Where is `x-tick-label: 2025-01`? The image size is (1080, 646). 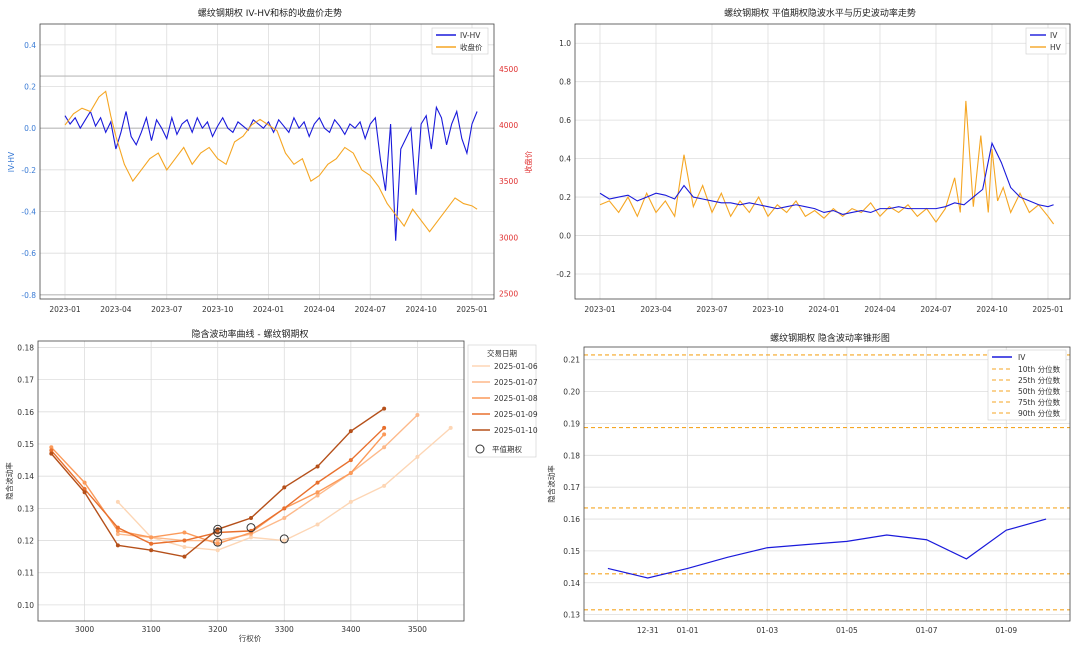 x-tick-label: 2025-01 is located at coordinates (1048, 309).